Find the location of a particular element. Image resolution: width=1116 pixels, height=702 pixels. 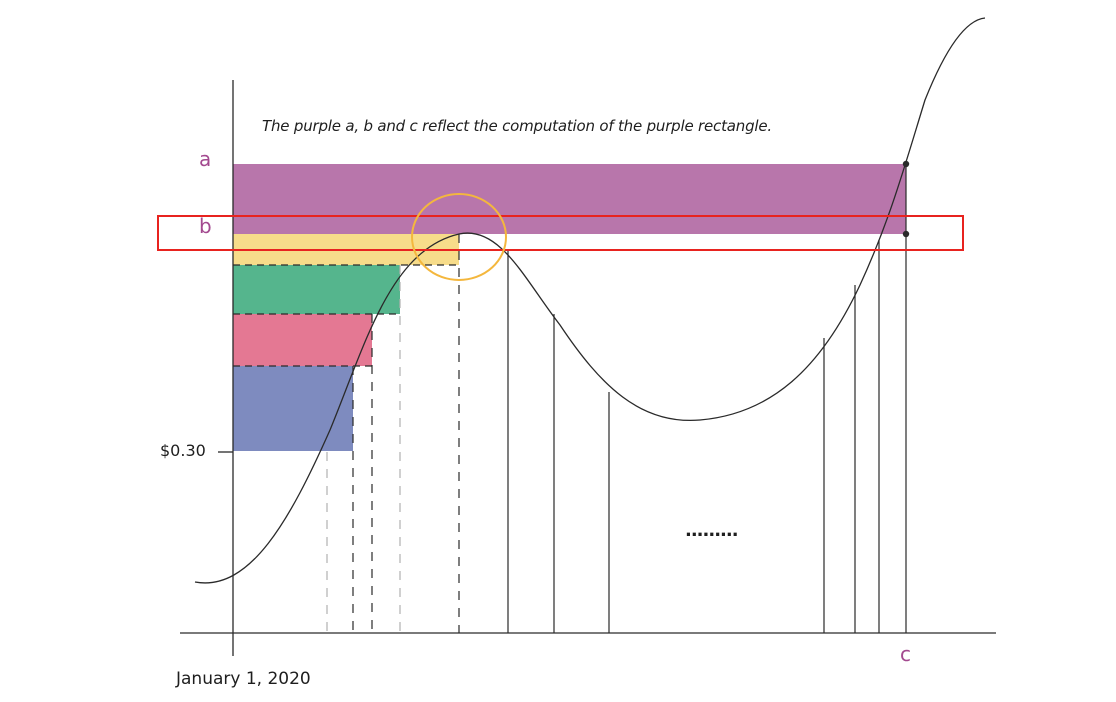

green-rectangle is located at coordinates (316, 289).